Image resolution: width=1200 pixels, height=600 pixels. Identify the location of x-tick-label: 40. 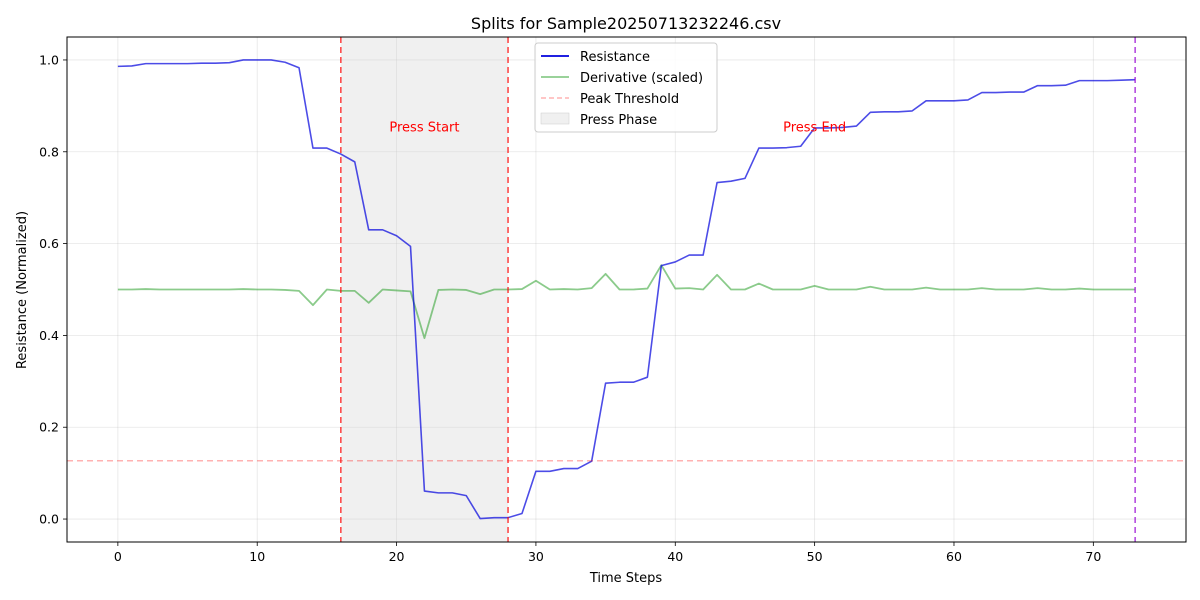
(675, 556).